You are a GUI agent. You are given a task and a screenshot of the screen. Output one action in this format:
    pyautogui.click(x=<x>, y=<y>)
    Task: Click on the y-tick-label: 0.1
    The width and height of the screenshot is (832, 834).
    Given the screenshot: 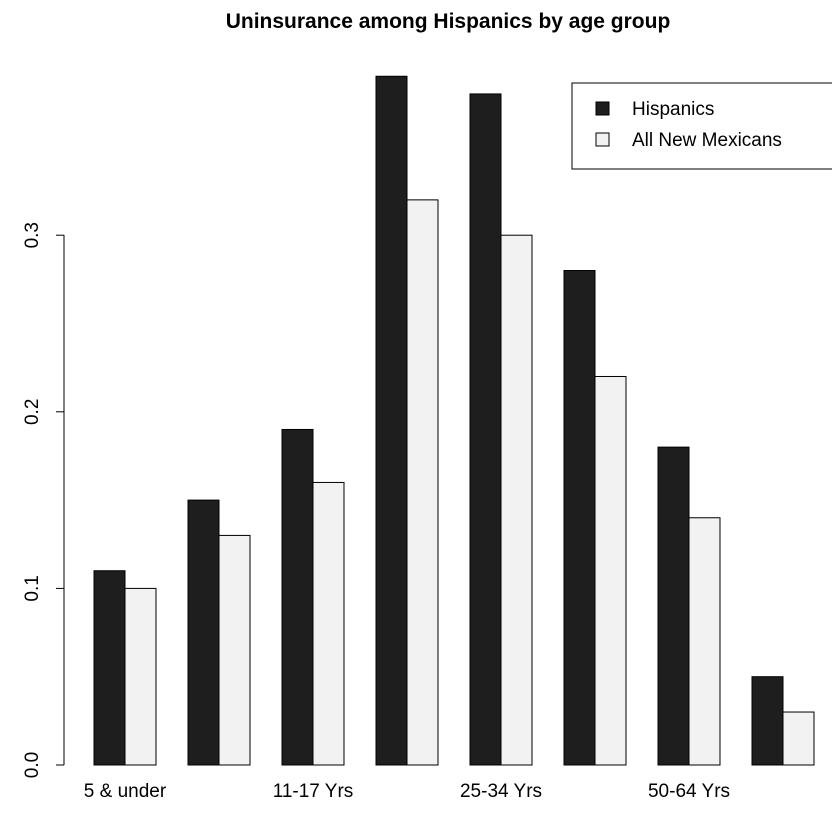 What is the action you would take?
    pyautogui.click(x=32, y=588)
    